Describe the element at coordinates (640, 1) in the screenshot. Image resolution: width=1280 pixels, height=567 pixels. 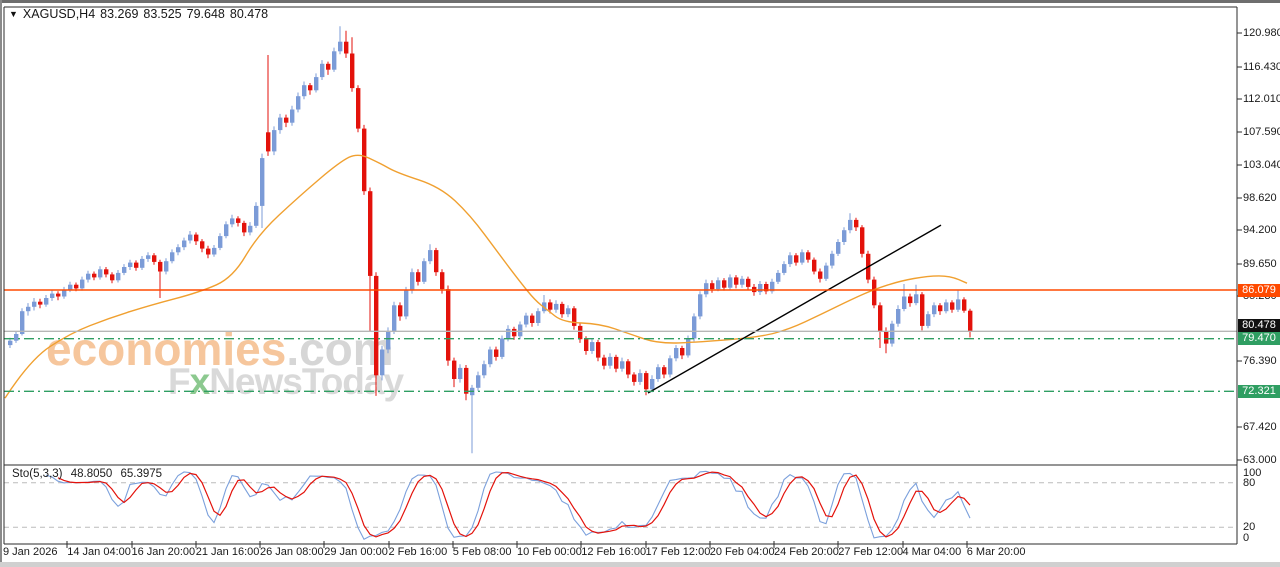
I see `window-top-border` at that location.